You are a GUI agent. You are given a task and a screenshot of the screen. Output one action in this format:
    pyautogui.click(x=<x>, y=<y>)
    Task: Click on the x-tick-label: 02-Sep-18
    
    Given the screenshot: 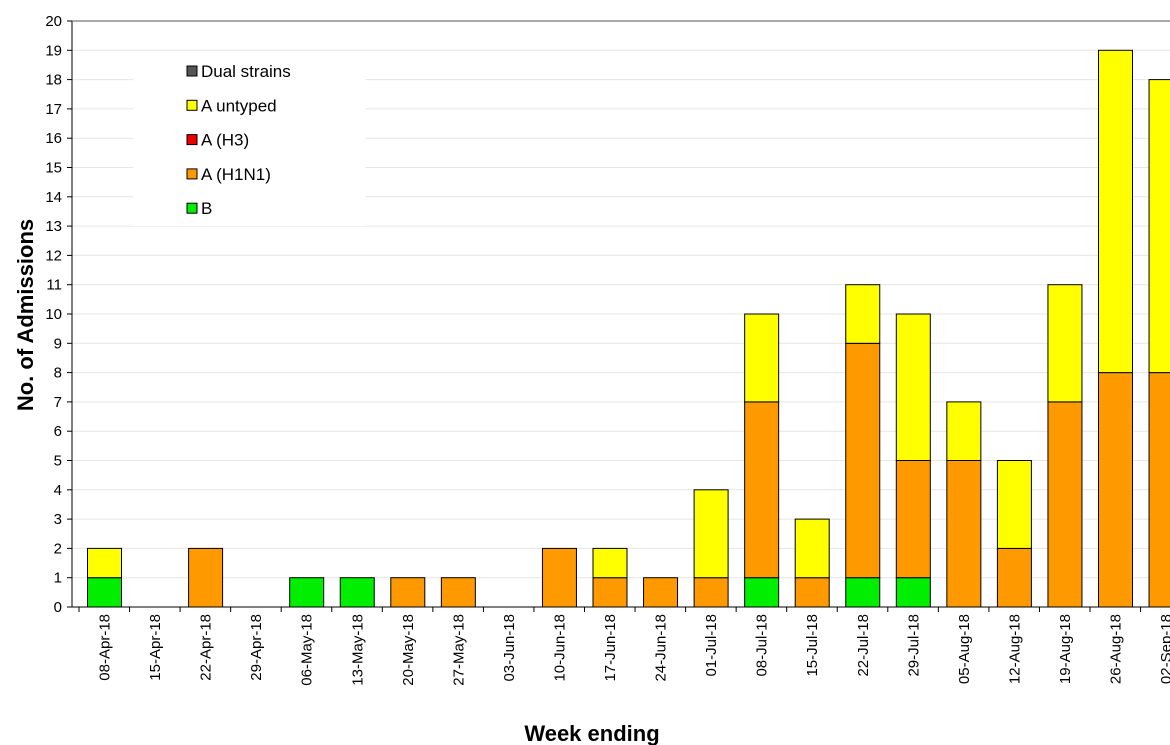 What is the action you would take?
    pyautogui.click(x=1164, y=649)
    